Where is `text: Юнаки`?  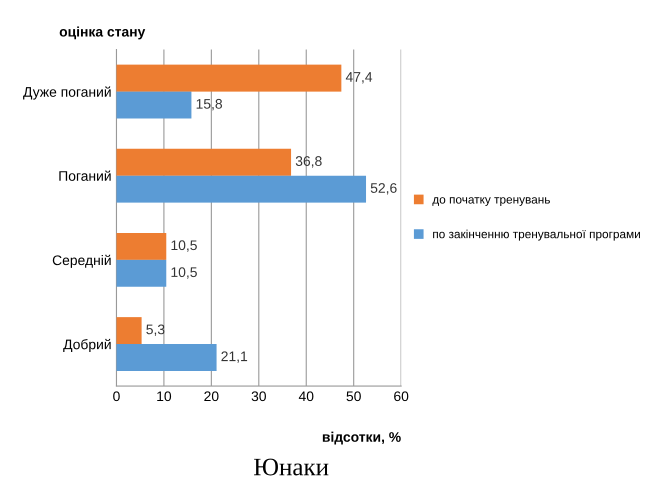
text: Юнаки is located at coordinates (291, 467).